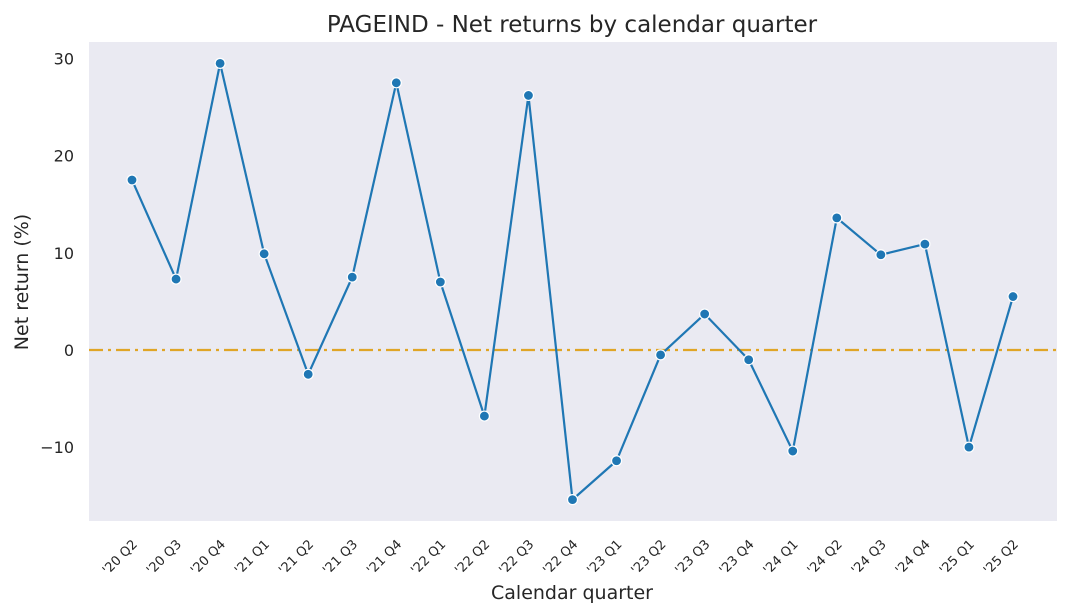 This screenshot has width=1069, height=616. Describe the element at coordinates (340, 557) in the screenshot. I see `x-tick-label: '21 Q3` at that location.